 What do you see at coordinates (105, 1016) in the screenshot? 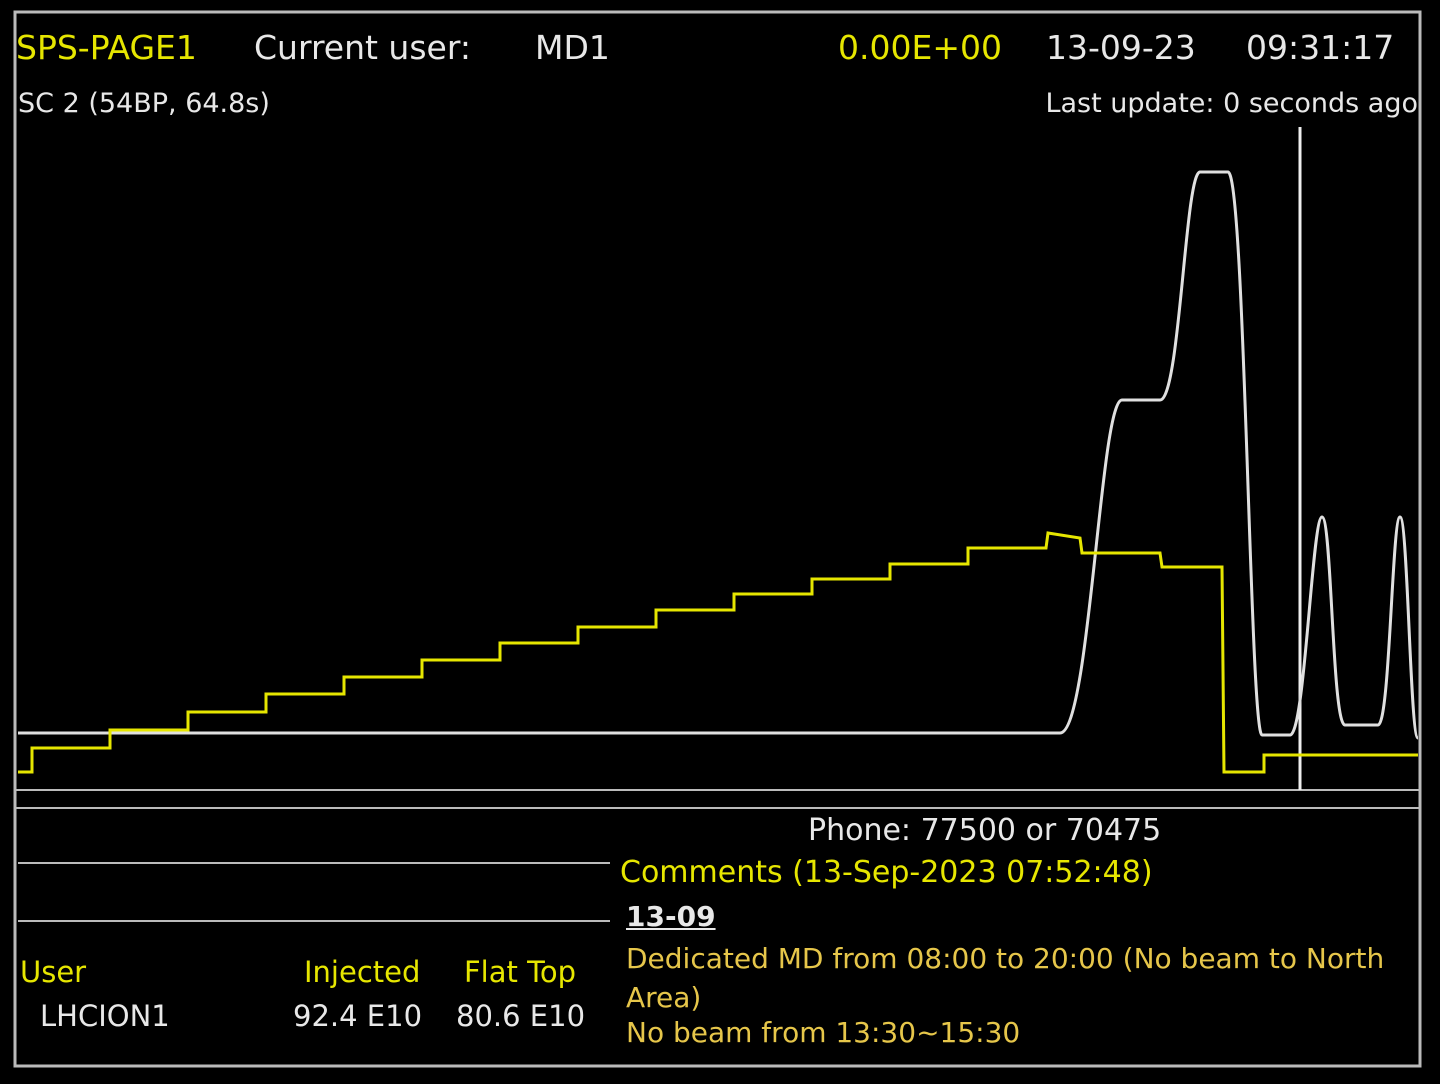
I see `table-cell: LHCION1` at bounding box center [105, 1016].